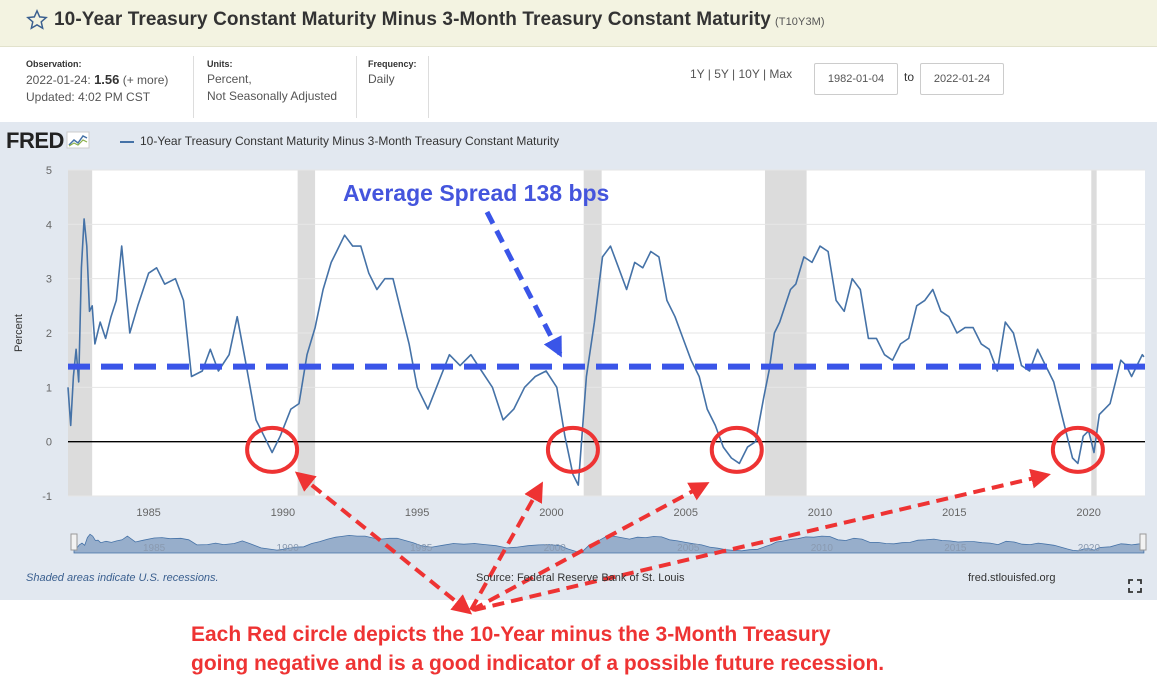  I want to click on x-tick-label: 1990, so click(283, 513).